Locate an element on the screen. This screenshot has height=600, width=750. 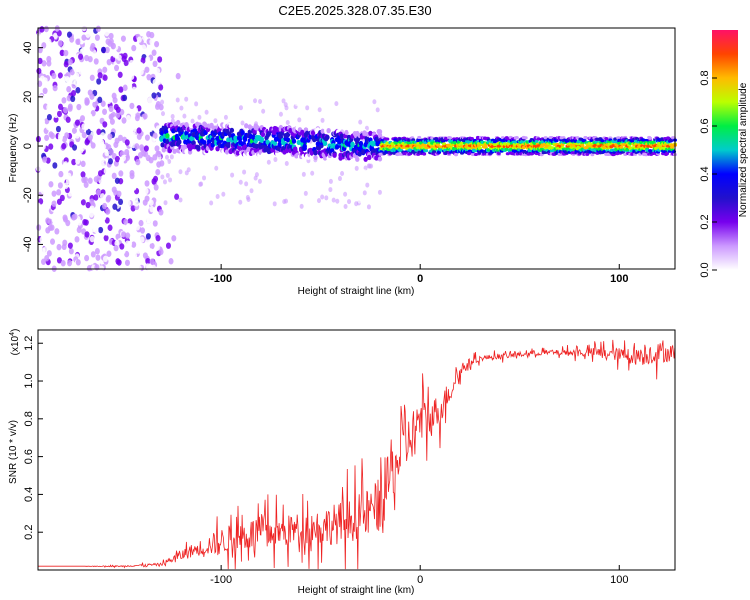
y-tick-label: 40 is located at coordinates (28, 48).